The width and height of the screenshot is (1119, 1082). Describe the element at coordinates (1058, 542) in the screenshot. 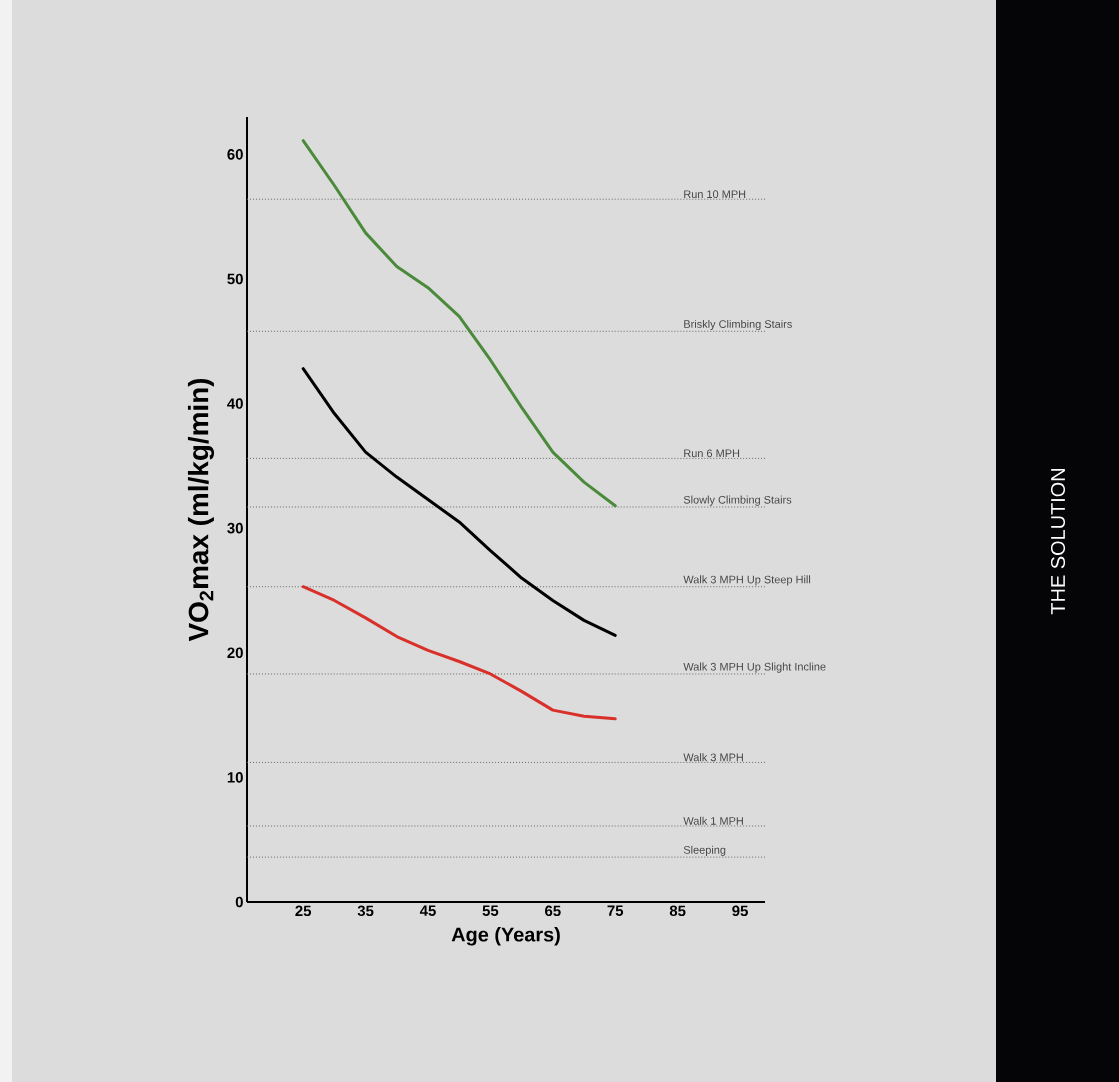

I see `text: THE SOLUTION` at that location.